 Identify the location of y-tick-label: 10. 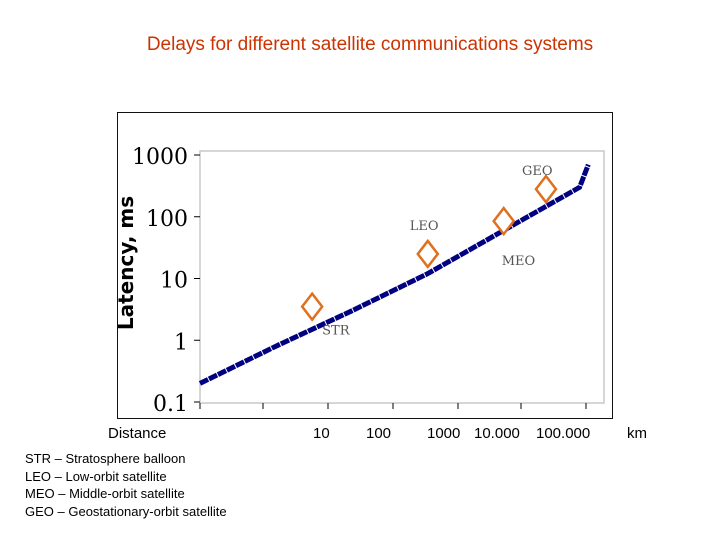
(174, 281).